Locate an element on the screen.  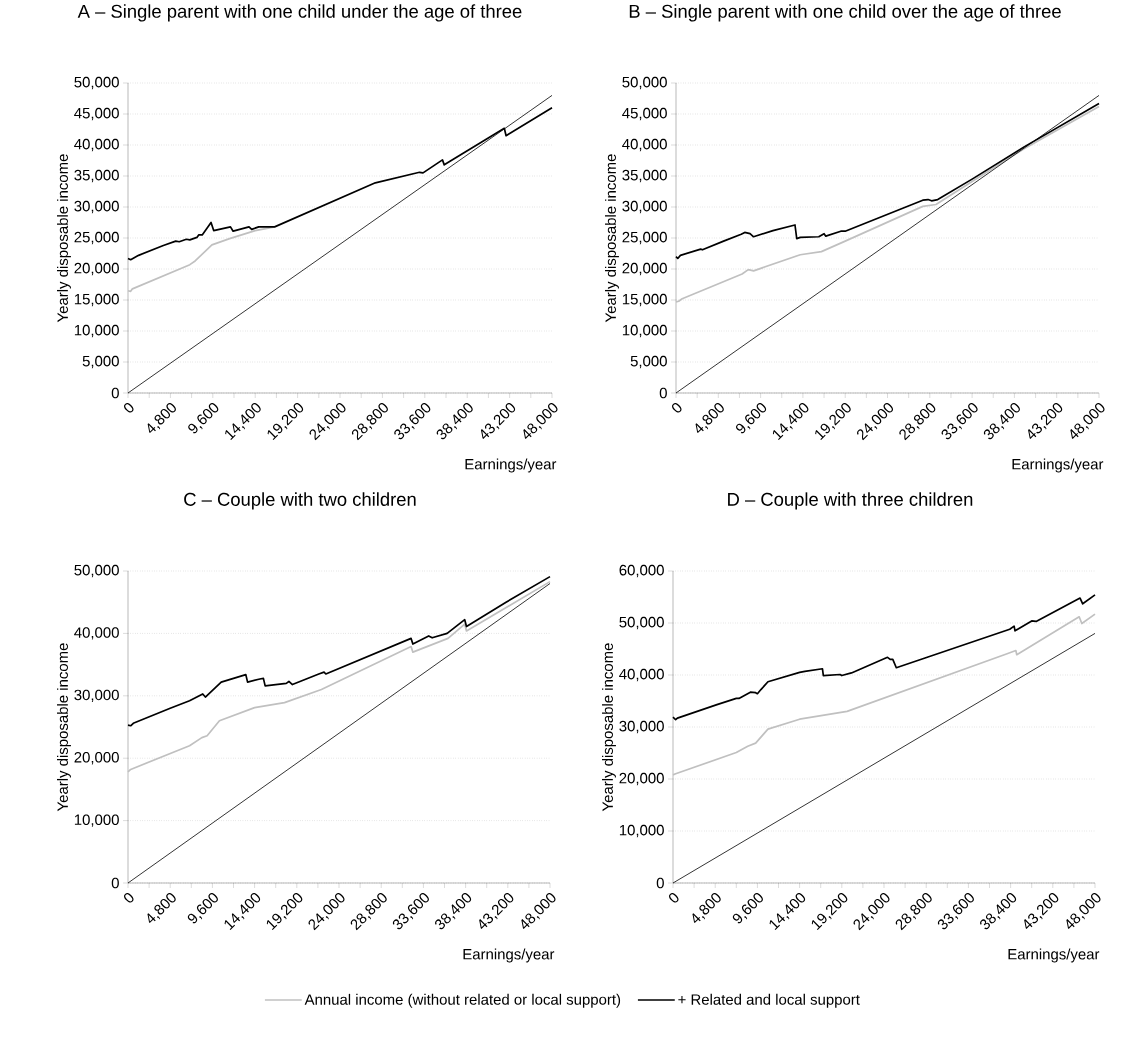
chart-title: B – Single parent with one child over the age of three is located at coordinates (845, 13).